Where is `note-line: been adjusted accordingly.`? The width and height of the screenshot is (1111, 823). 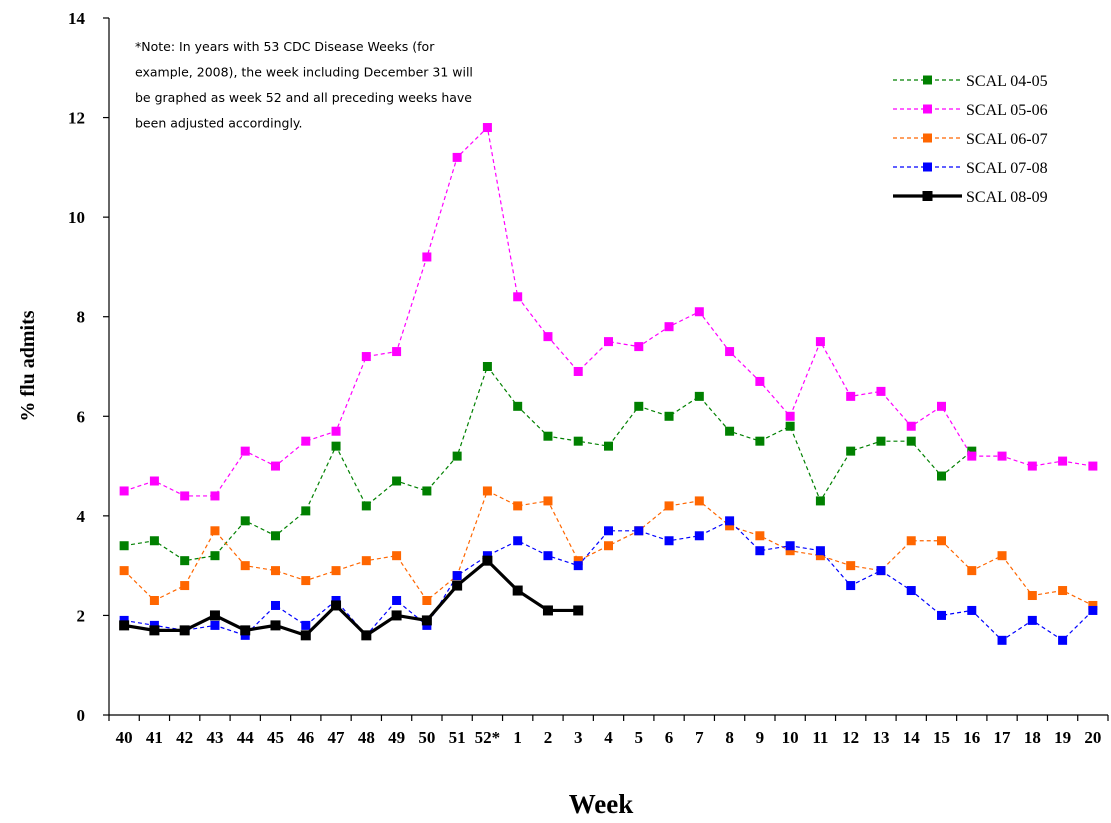
note-line: been adjusted accordingly. is located at coordinates (219, 123).